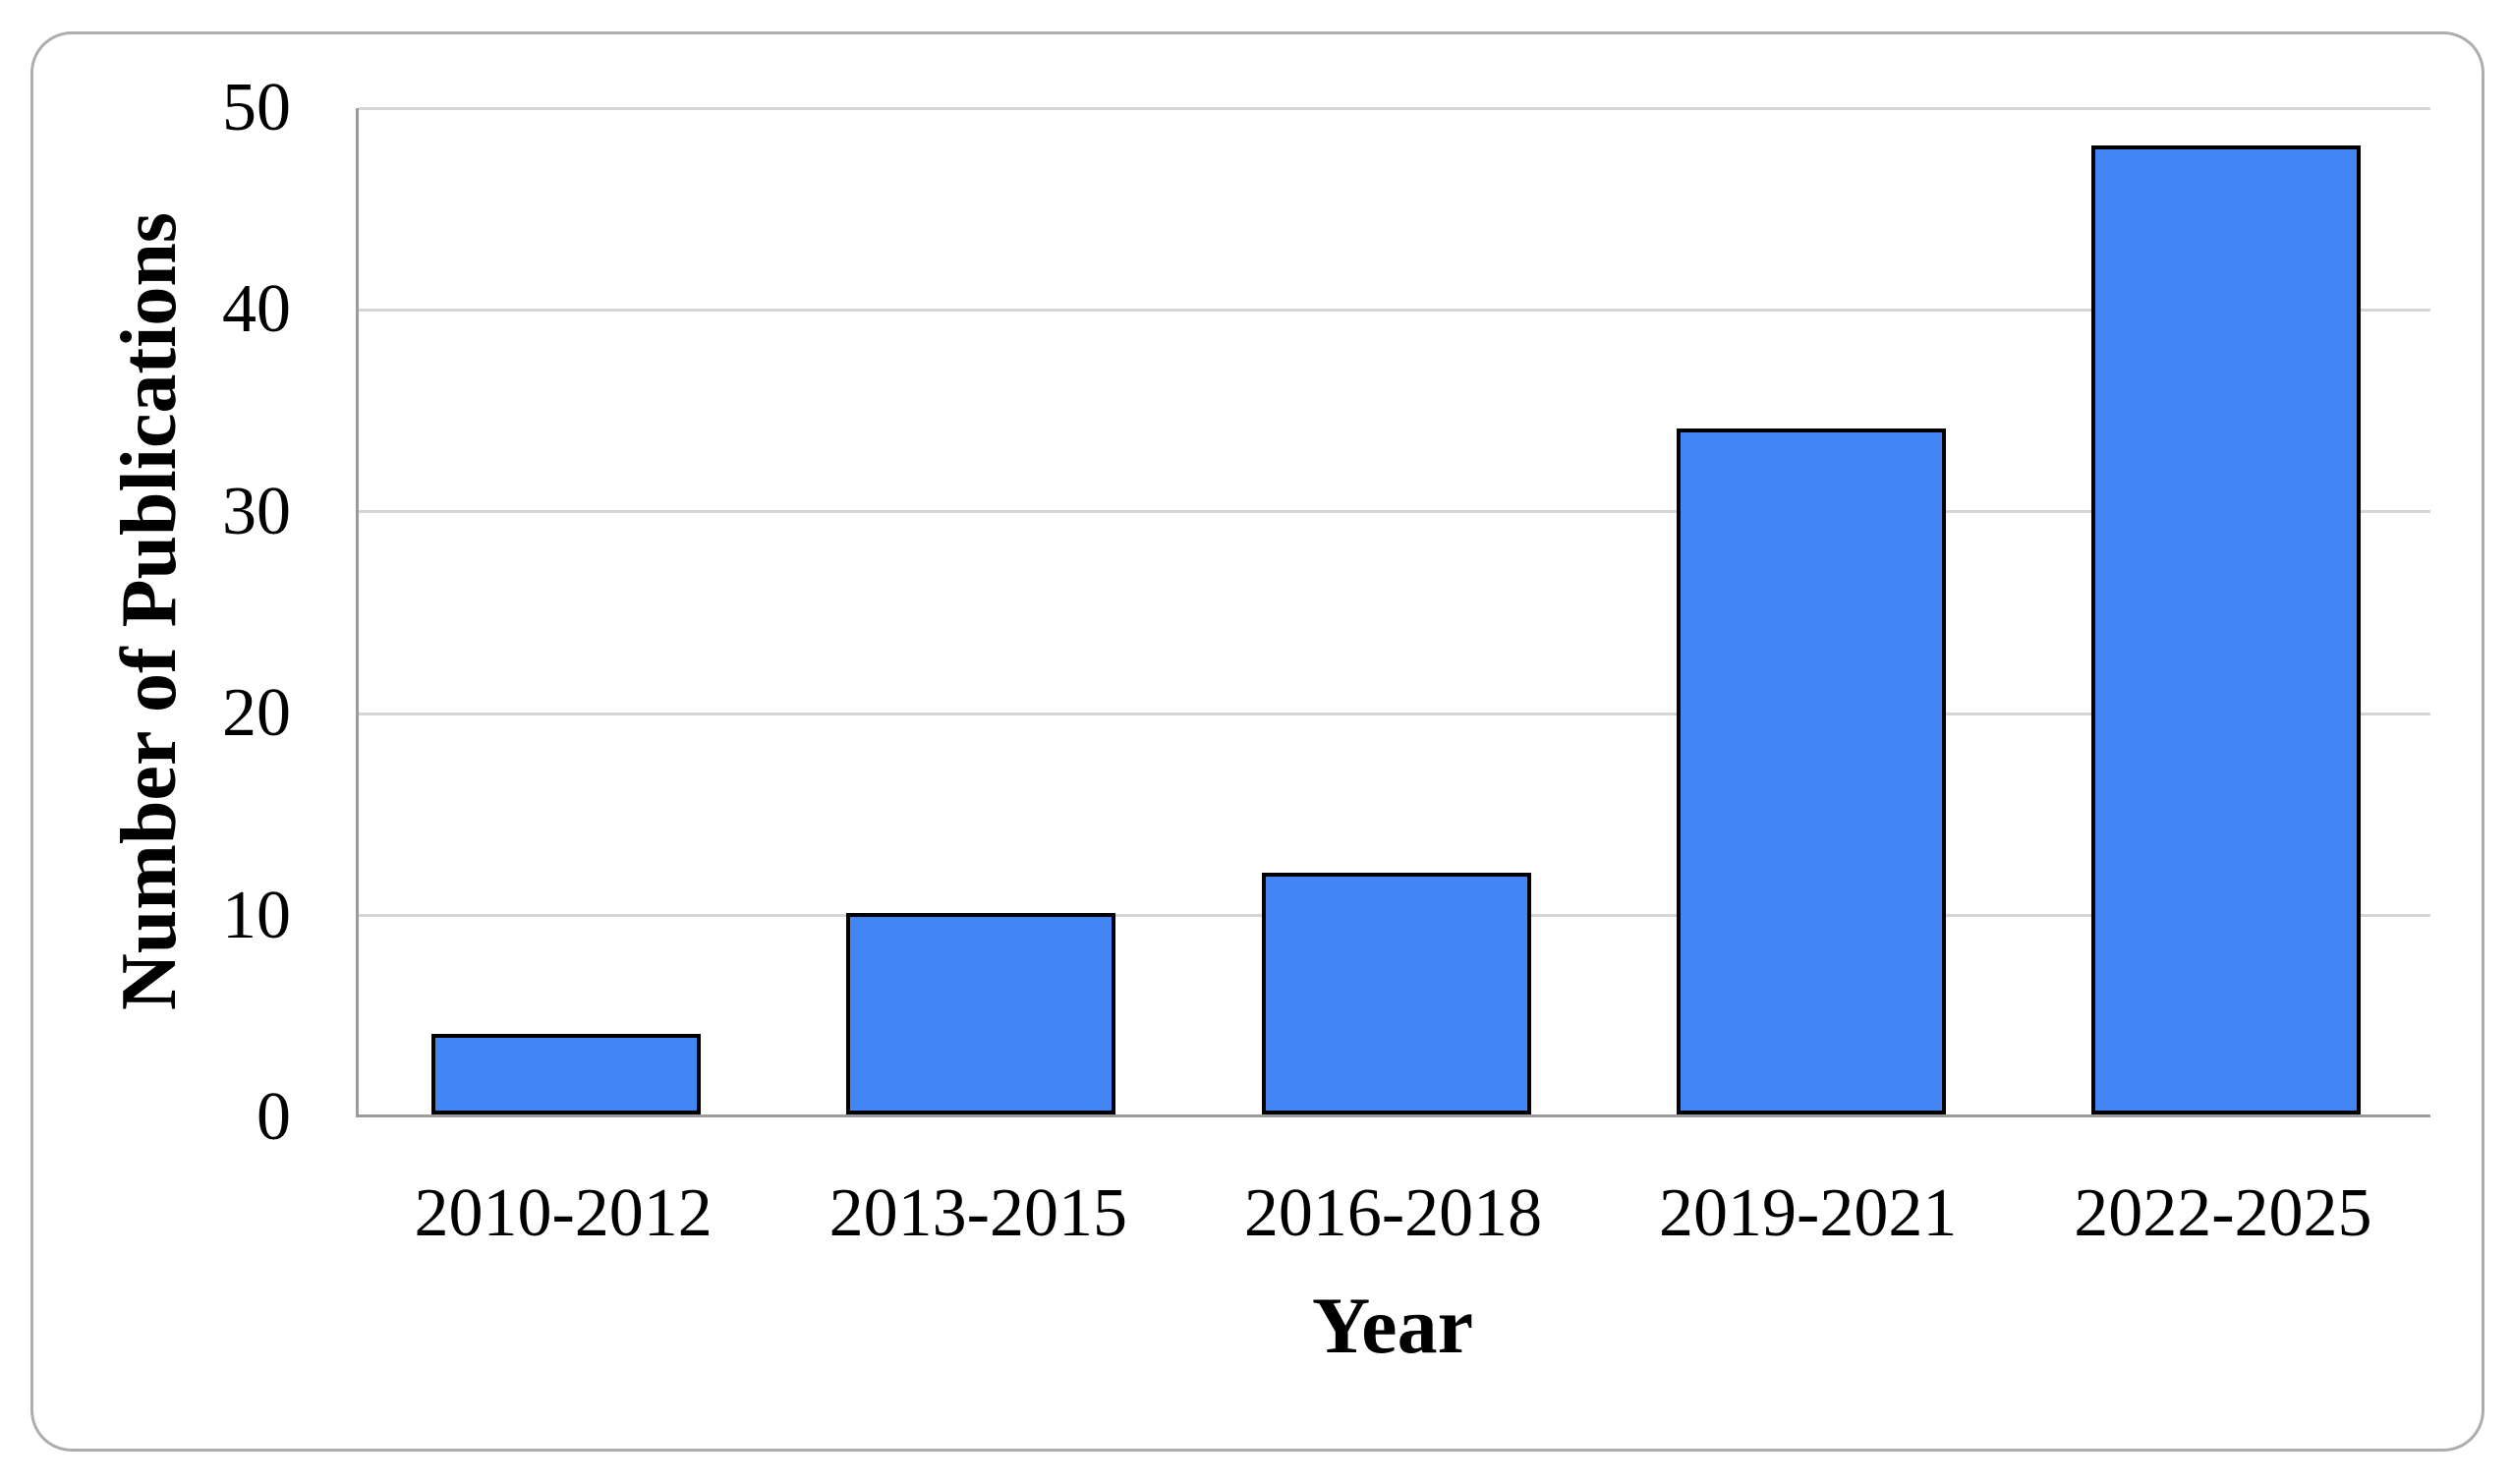 This screenshot has width=2512, height=1484. I want to click on y-tick-label-10: 10, so click(256, 915).